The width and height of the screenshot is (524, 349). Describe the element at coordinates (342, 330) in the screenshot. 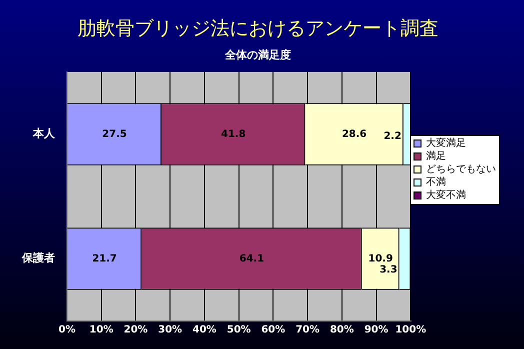

I see `x-tick-label: 80%` at that location.